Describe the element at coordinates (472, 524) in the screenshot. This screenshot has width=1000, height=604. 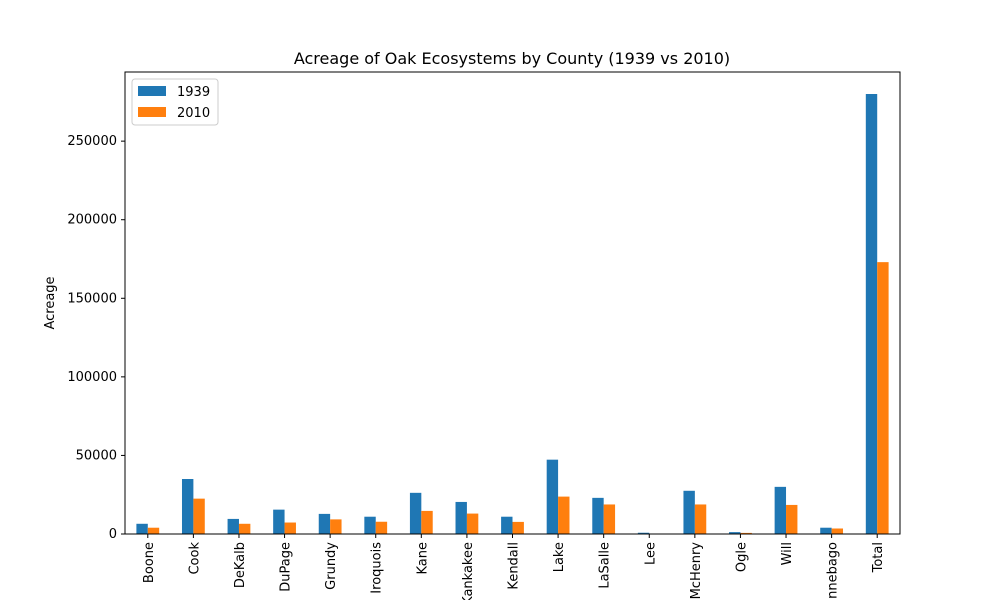
I see `bar-2010-kankakee` at that location.